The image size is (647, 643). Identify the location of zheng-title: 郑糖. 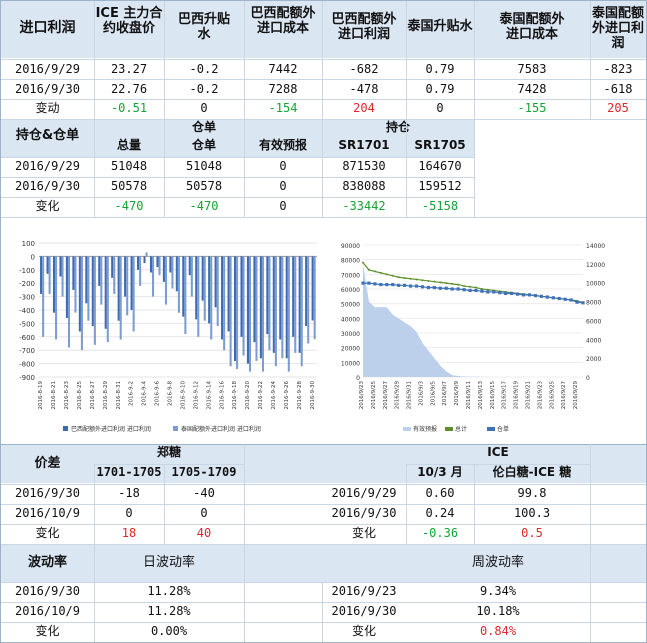
(168, 452).